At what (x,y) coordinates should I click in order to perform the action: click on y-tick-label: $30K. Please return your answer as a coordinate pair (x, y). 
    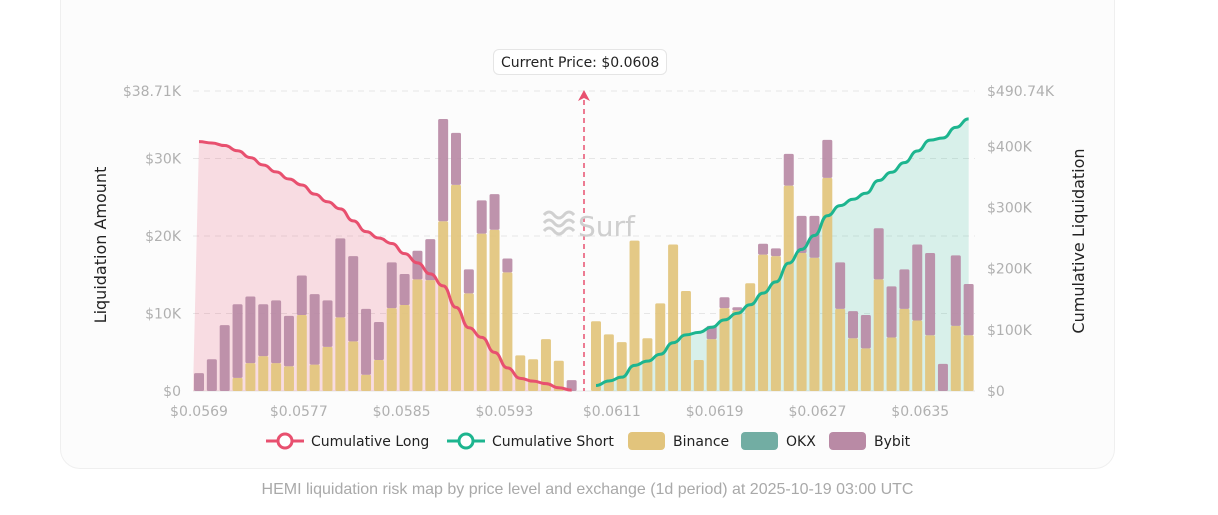
    Looking at the image, I should click on (163, 160).